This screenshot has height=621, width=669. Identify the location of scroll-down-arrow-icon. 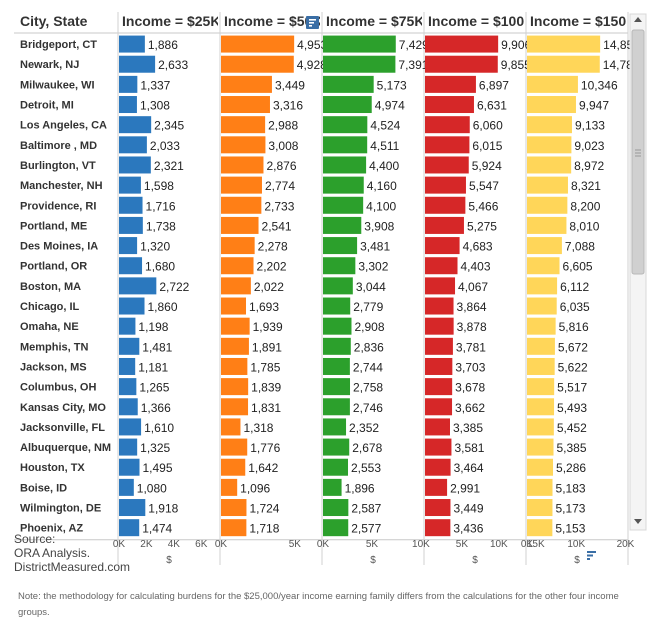
(638, 521).